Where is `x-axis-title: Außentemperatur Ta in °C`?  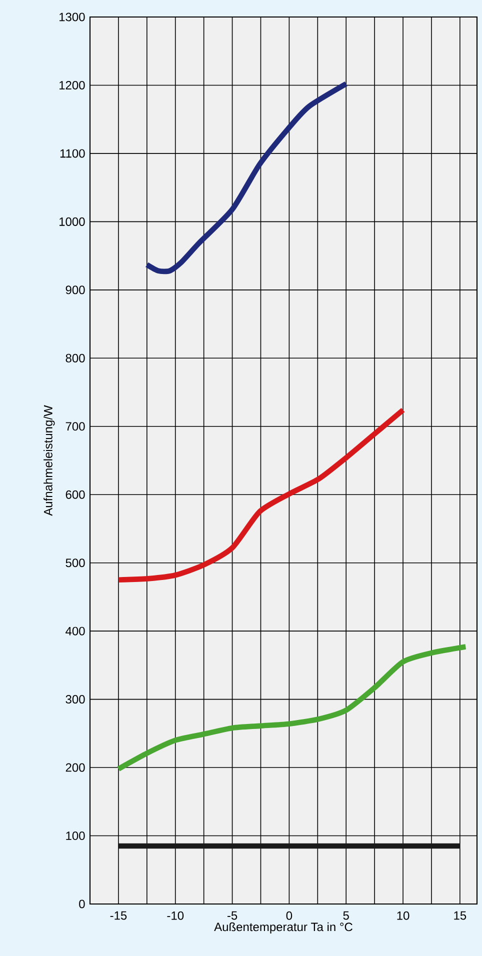 x-axis-title: Außentemperatur Ta in °C is located at coordinates (283, 928).